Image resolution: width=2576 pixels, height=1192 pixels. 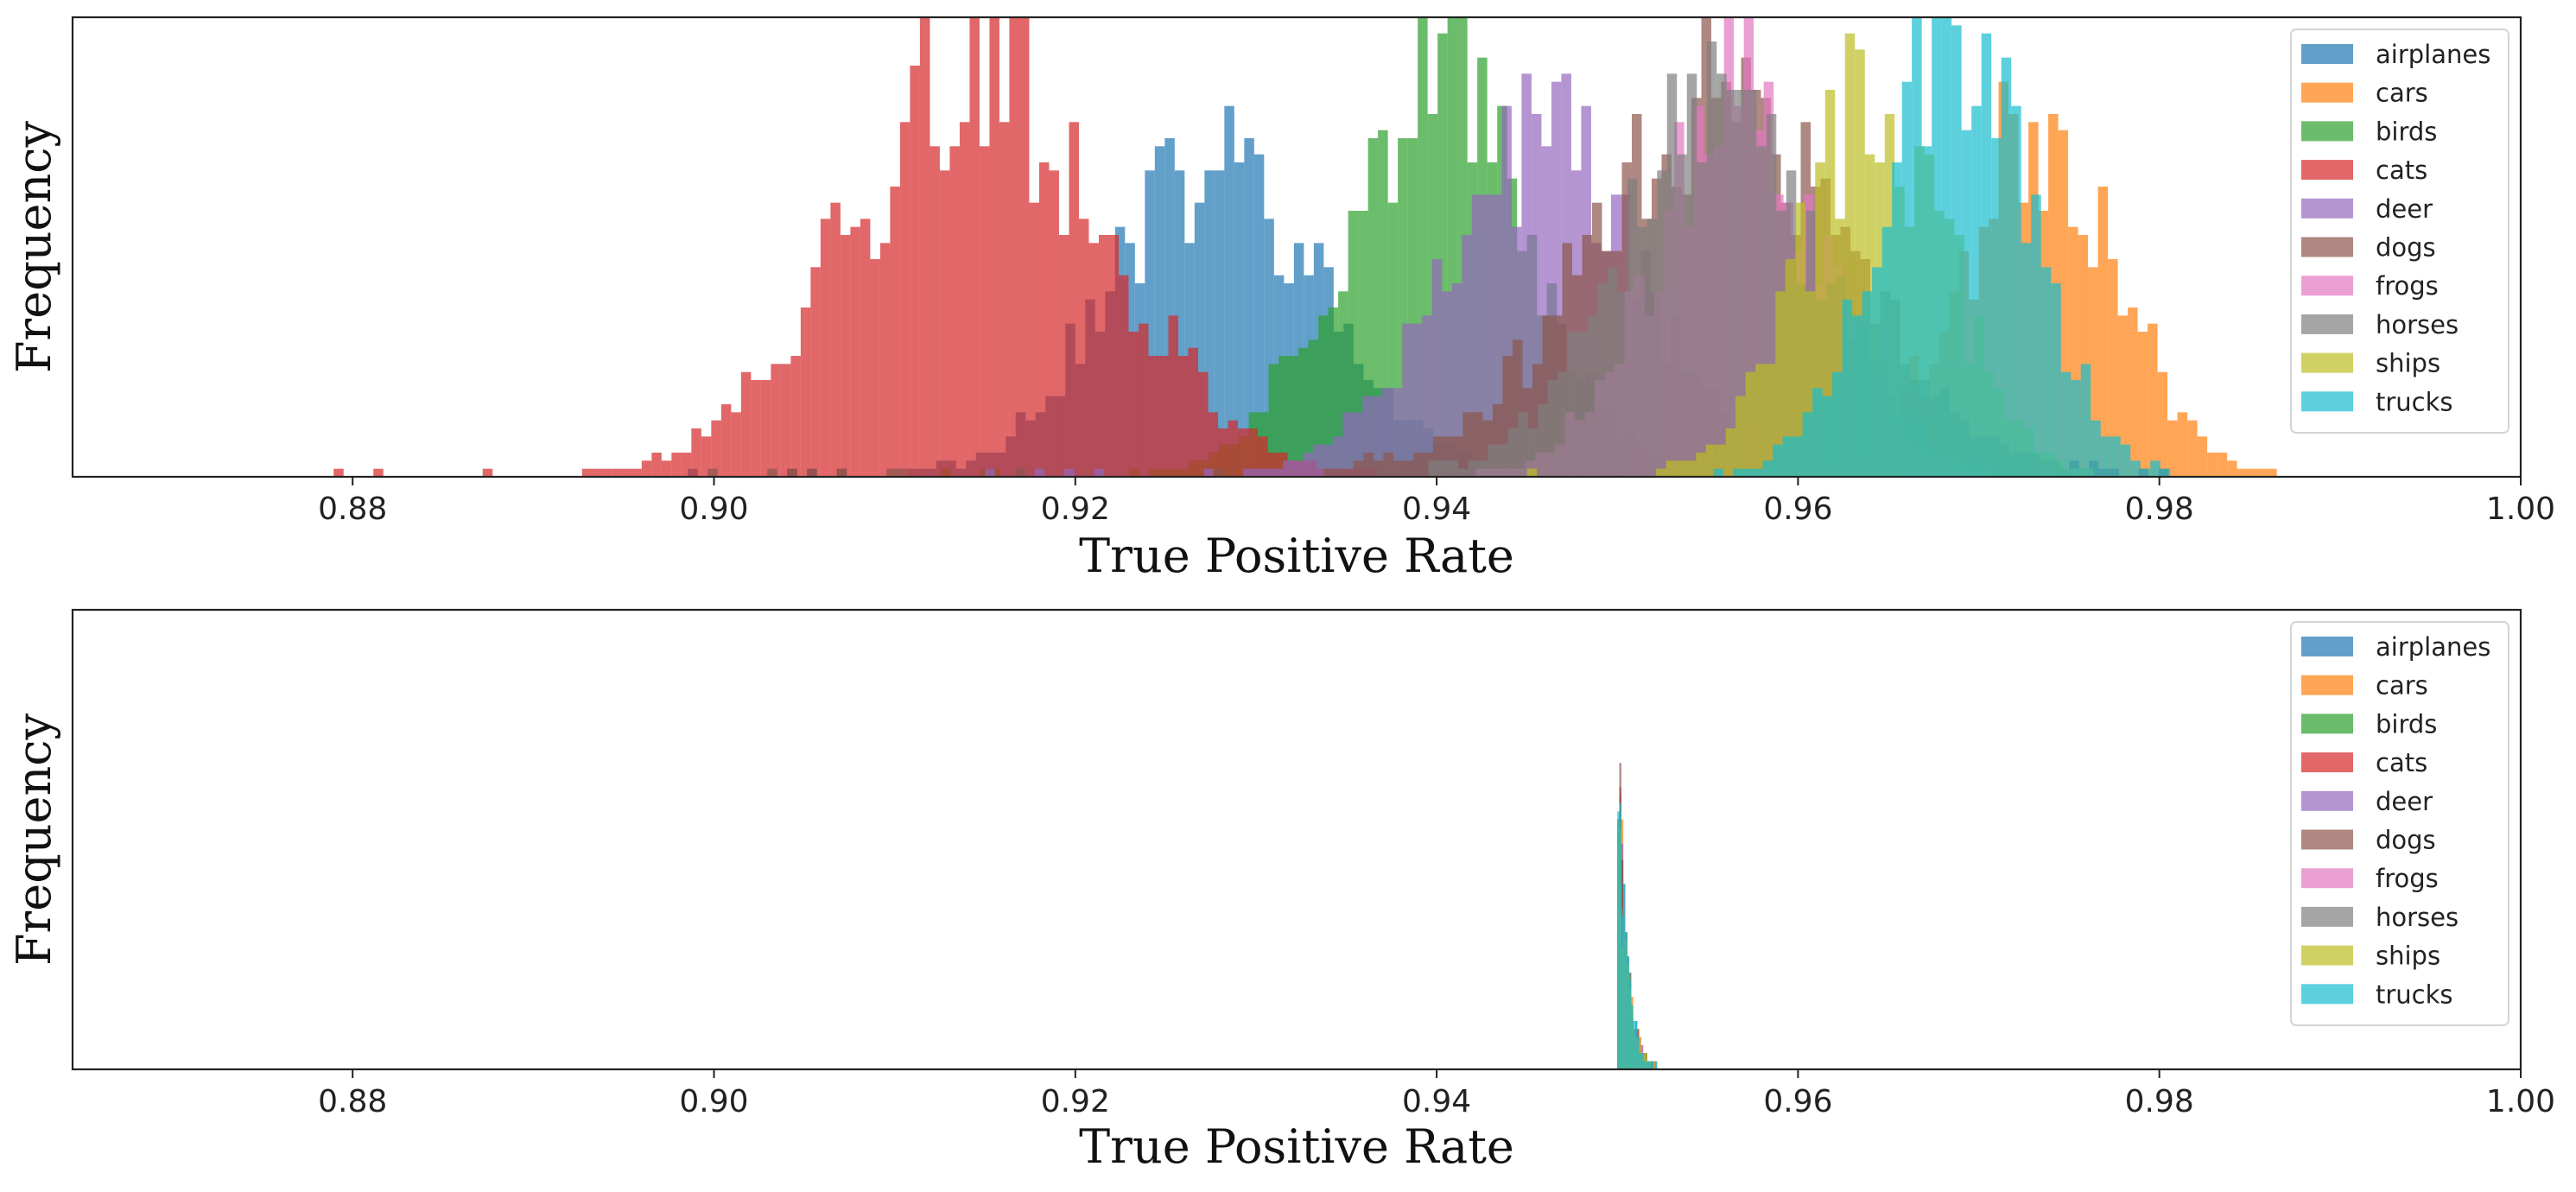 I want to click on legend-label-horses: horses, so click(x=2417, y=917).